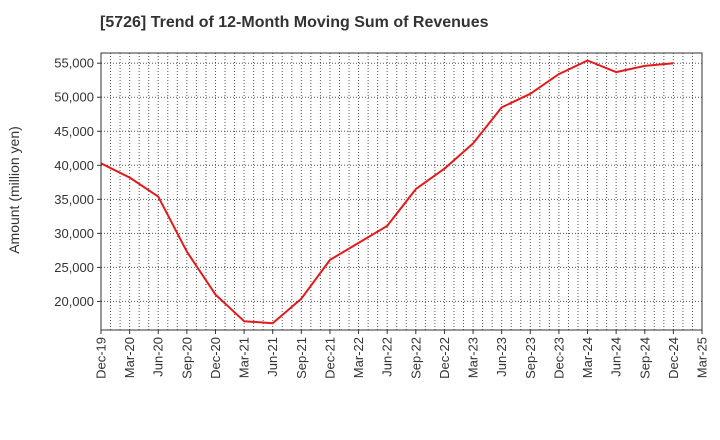 The image size is (720, 440). Describe the element at coordinates (74, 199) in the screenshot. I see `y-tick-label: 35,000` at that location.